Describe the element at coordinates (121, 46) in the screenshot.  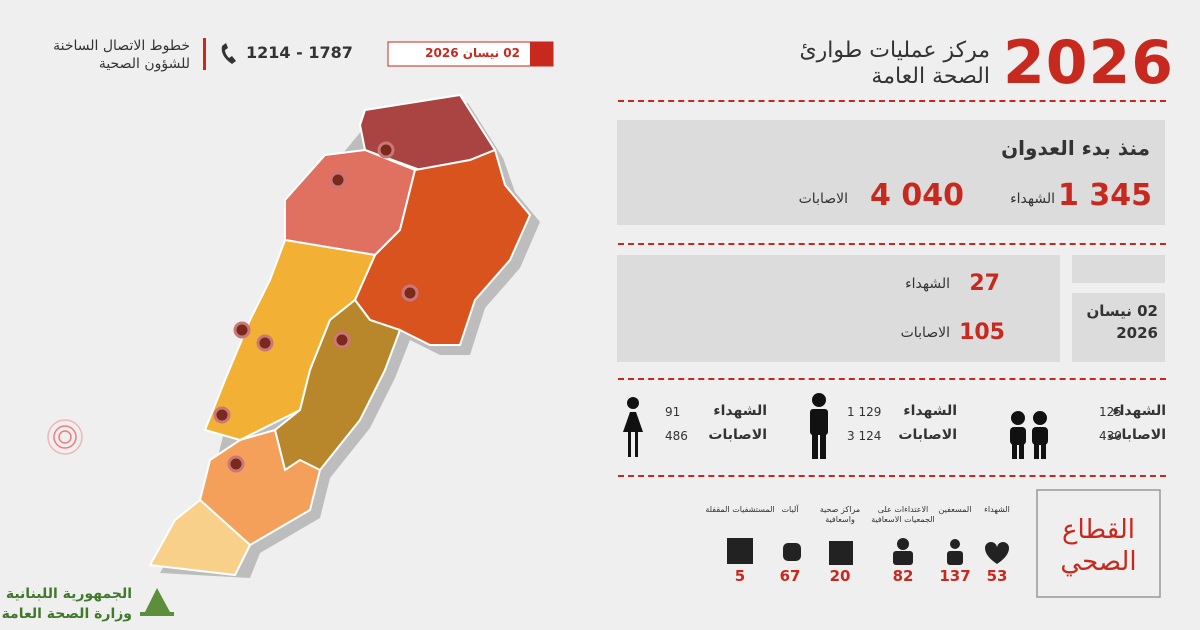
I see `hotline-line: خطوط الاتصال الساخنة` at that location.